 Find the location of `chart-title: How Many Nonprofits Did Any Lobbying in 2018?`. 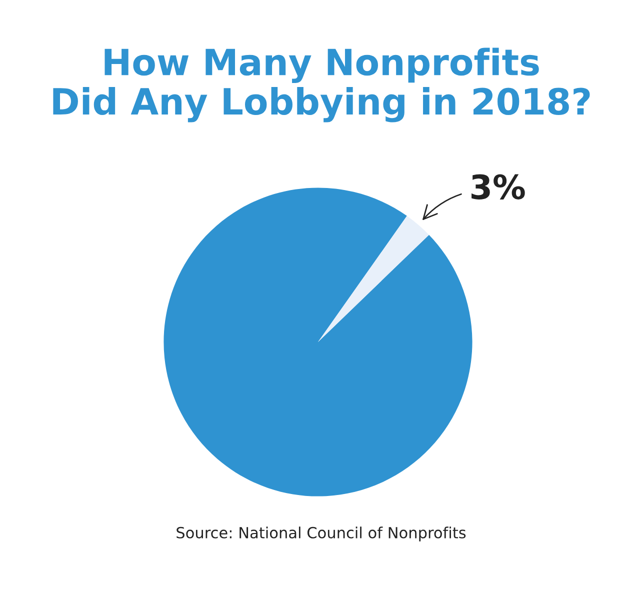

chart-title: How Many Nonprofits Did Any Lobbying in 2018? is located at coordinates (321, 85).